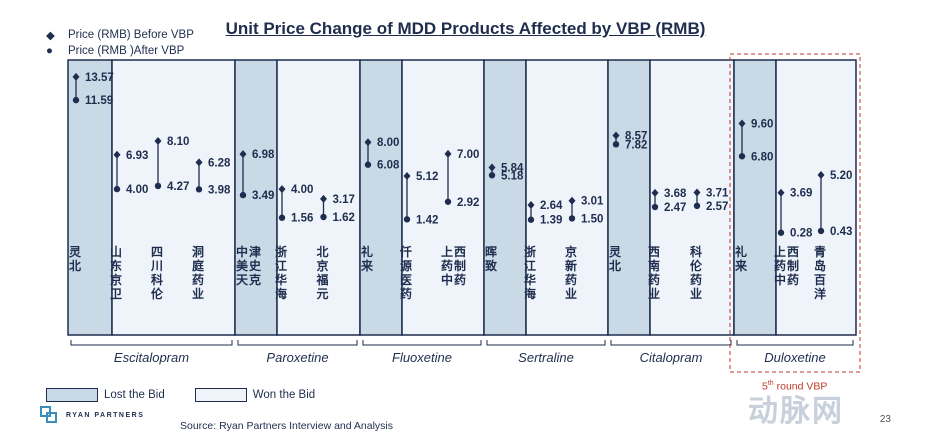  What do you see at coordinates (571, 265) in the screenshot?
I see `company-name-char: 新` at bounding box center [571, 265].